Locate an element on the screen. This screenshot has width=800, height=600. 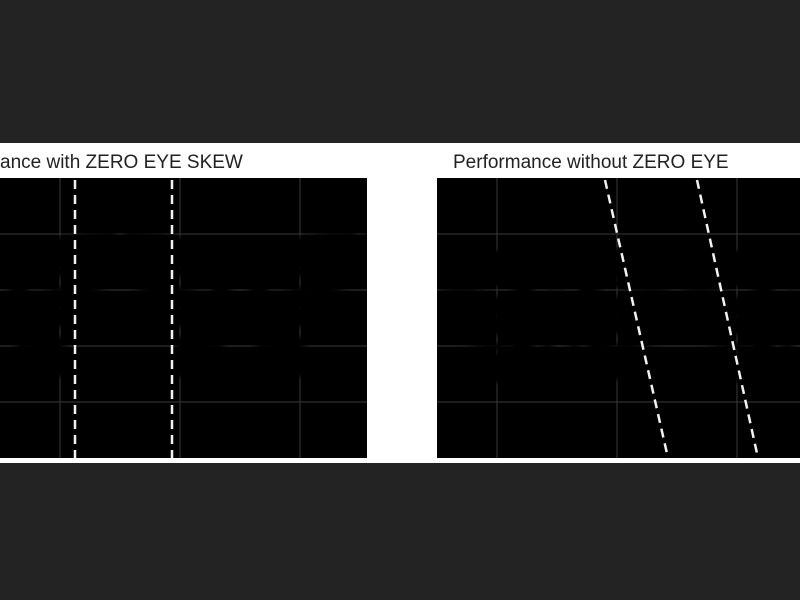
panel-title: Performance without ZERO EYE is located at coordinates (591, 162).